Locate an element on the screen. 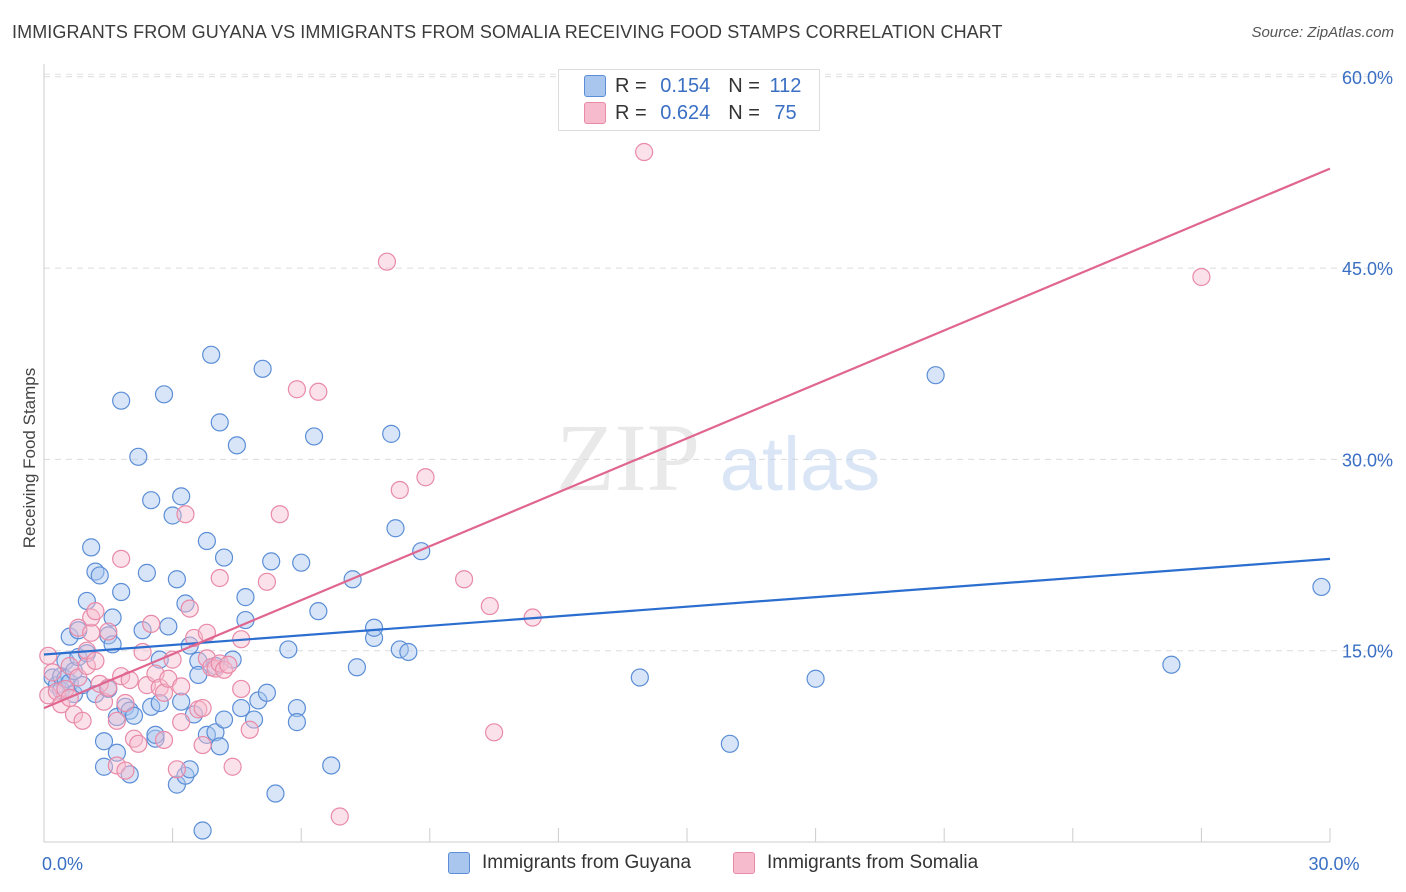 The width and height of the screenshot is (1406, 892). r-value: 0.154 is located at coordinates (685, 85).